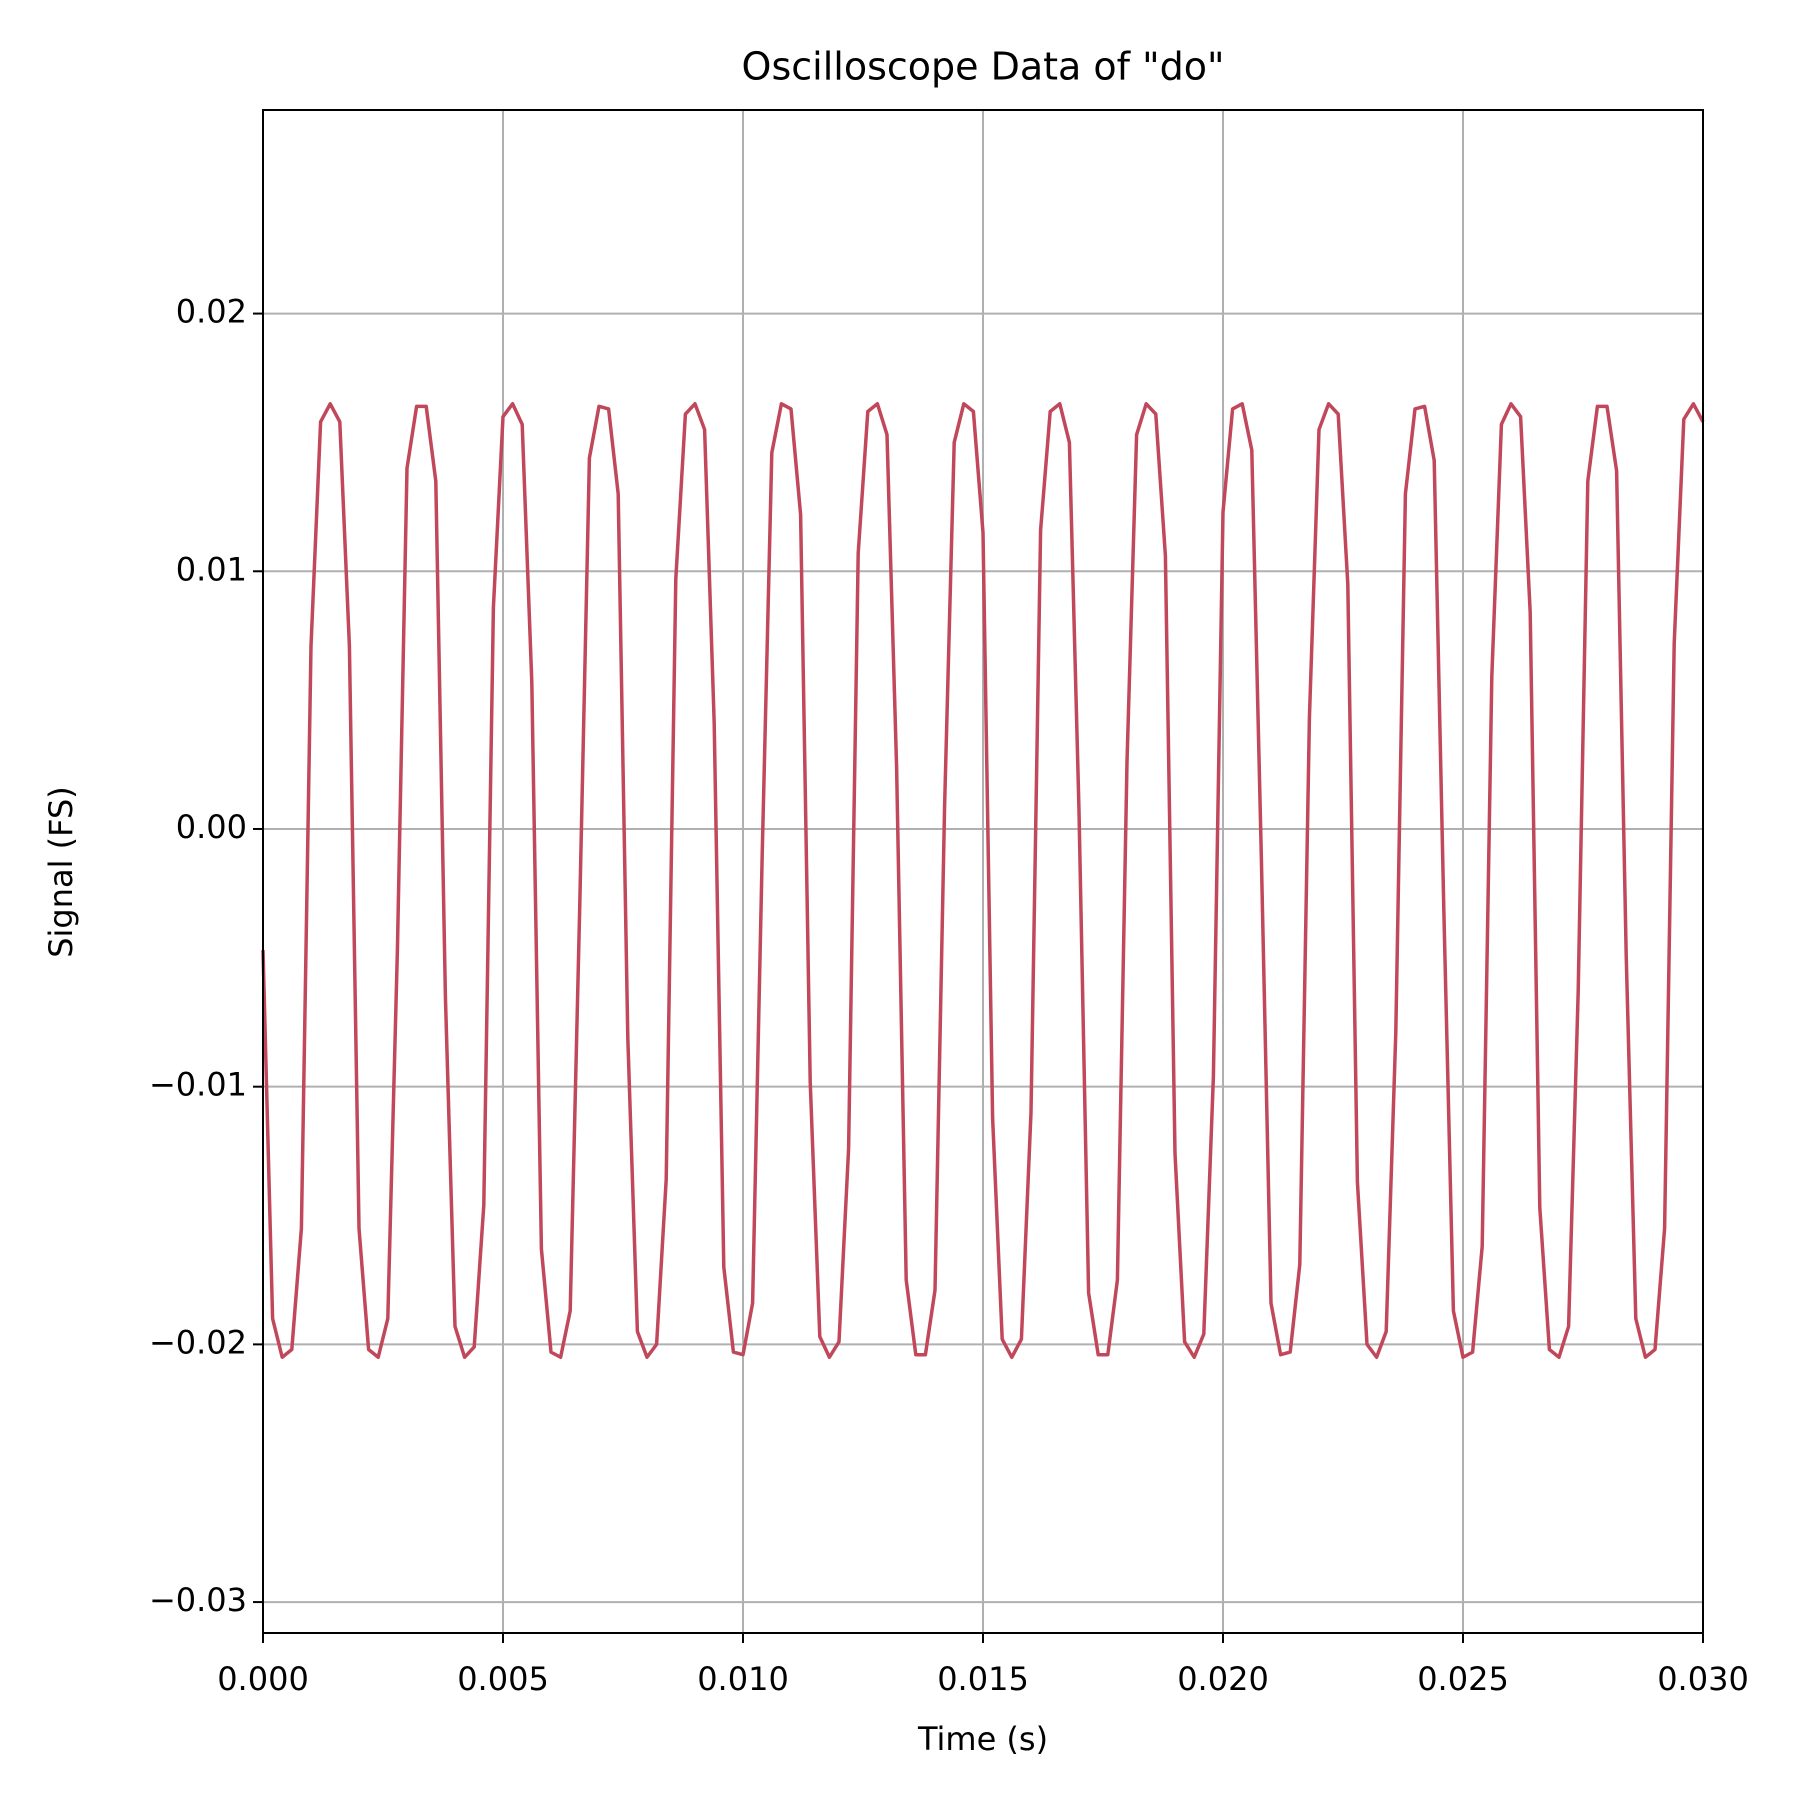 The width and height of the screenshot is (1800, 1800). Describe the element at coordinates (743, 1679) in the screenshot. I see `x-tick-label: 0.010` at that location.